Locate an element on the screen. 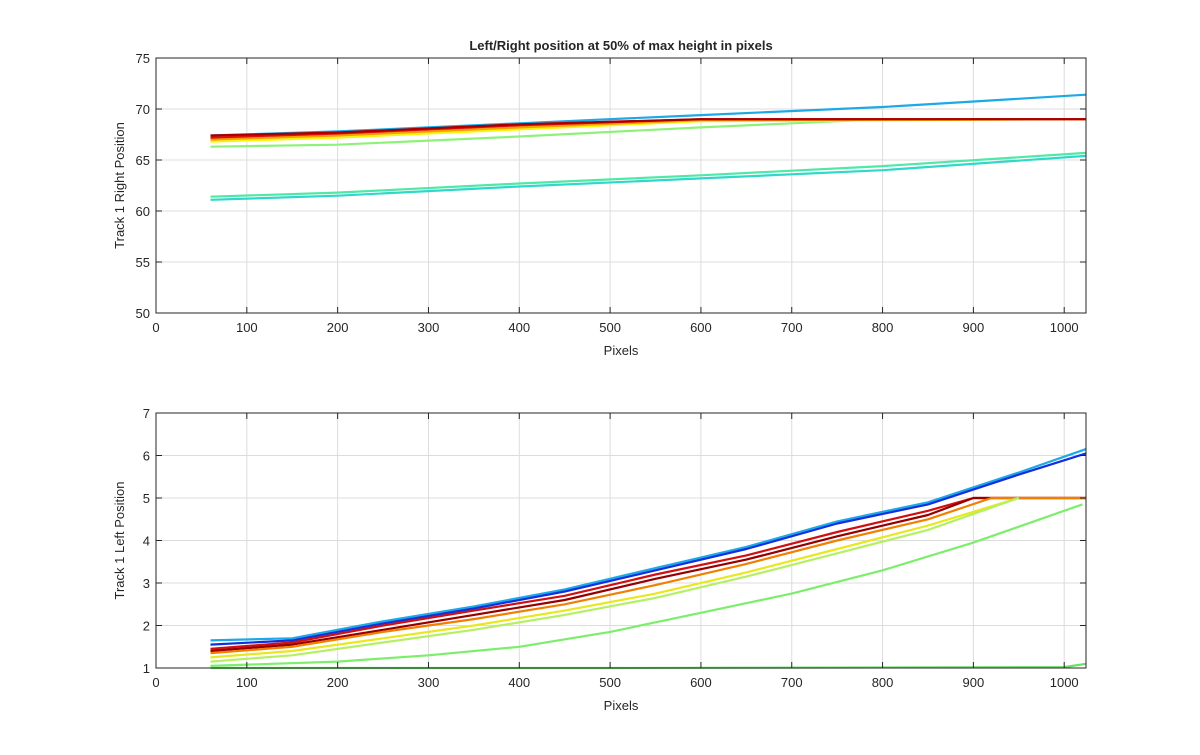 The width and height of the screenshot is (1200, 755). y-tick-label: 3 is located at coordinates (146, 583).